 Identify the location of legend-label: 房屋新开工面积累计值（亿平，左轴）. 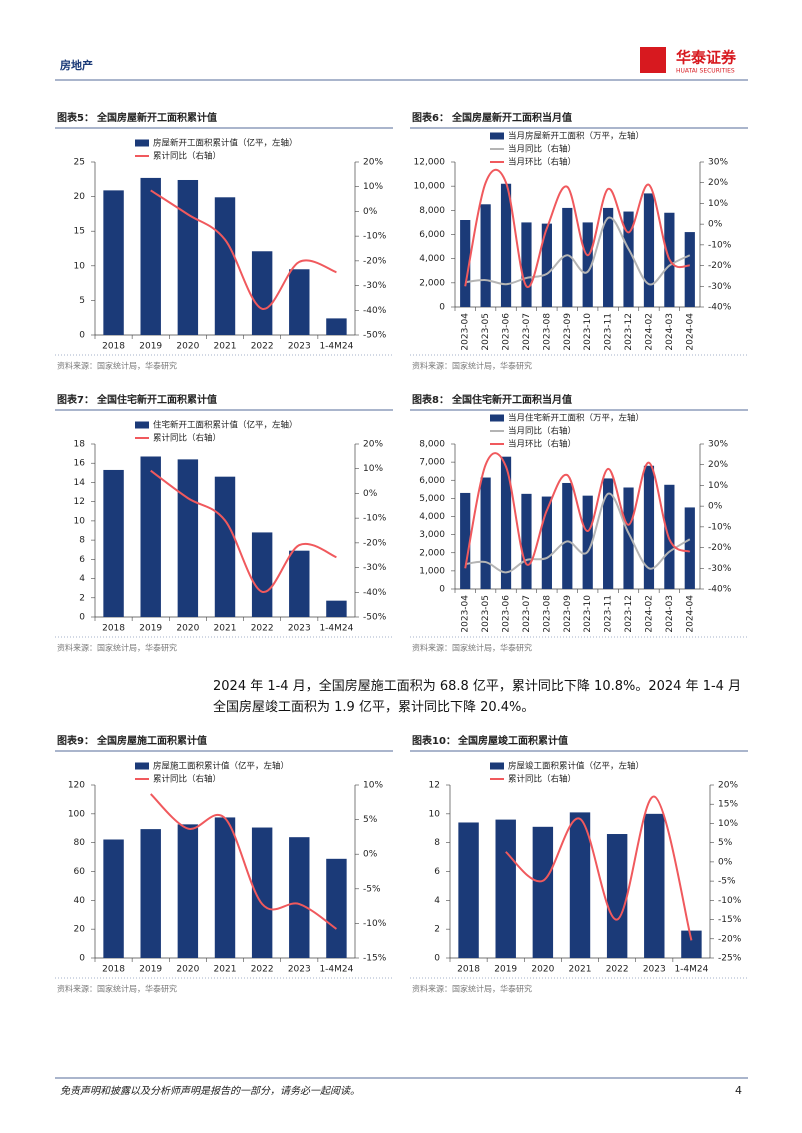
(225, 143).